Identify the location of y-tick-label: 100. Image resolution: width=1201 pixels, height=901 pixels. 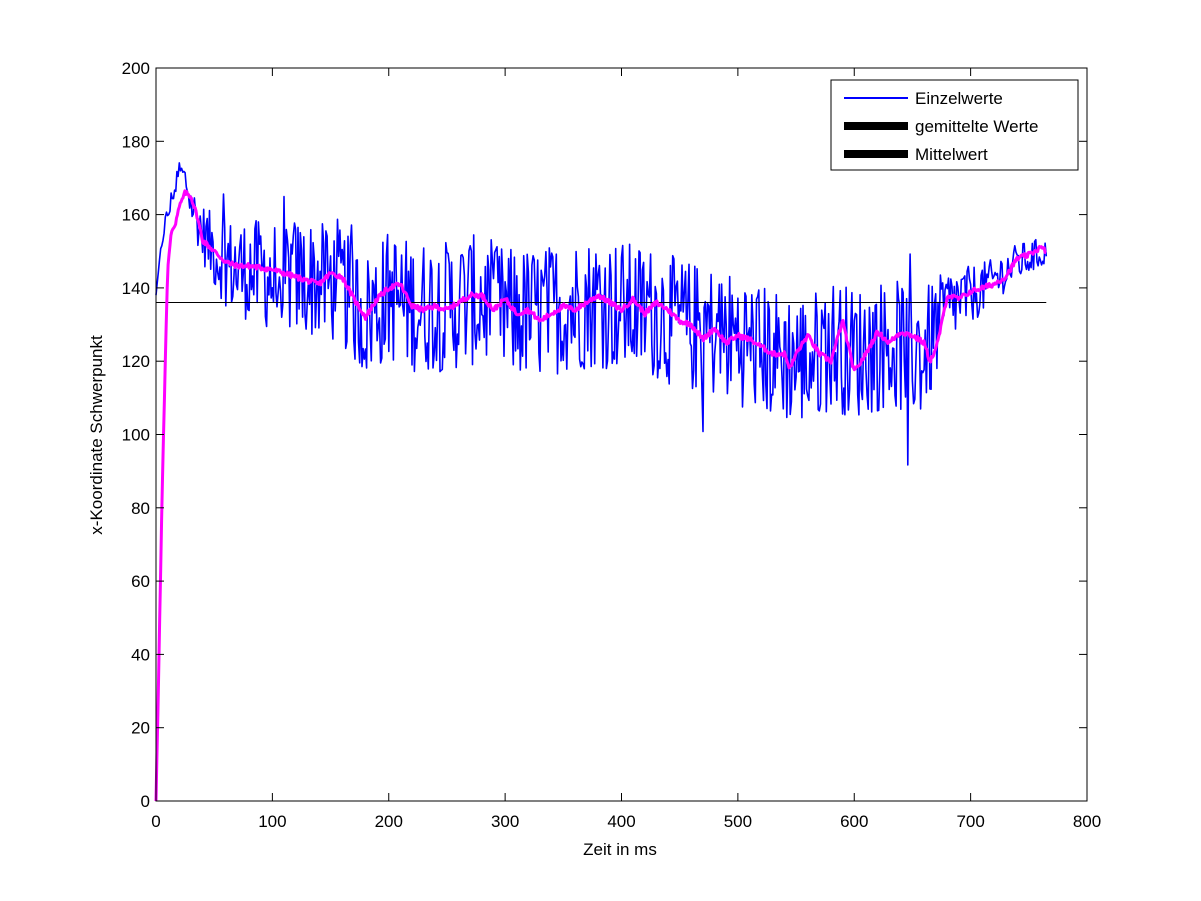
(136, 435).